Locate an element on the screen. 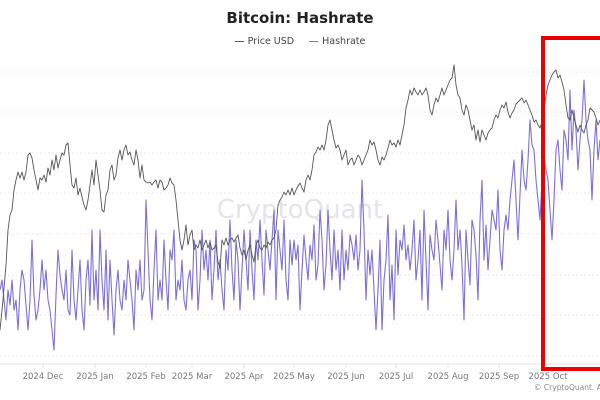  x-tick-label: 2025 Oct is located at coordinates (548, 377).